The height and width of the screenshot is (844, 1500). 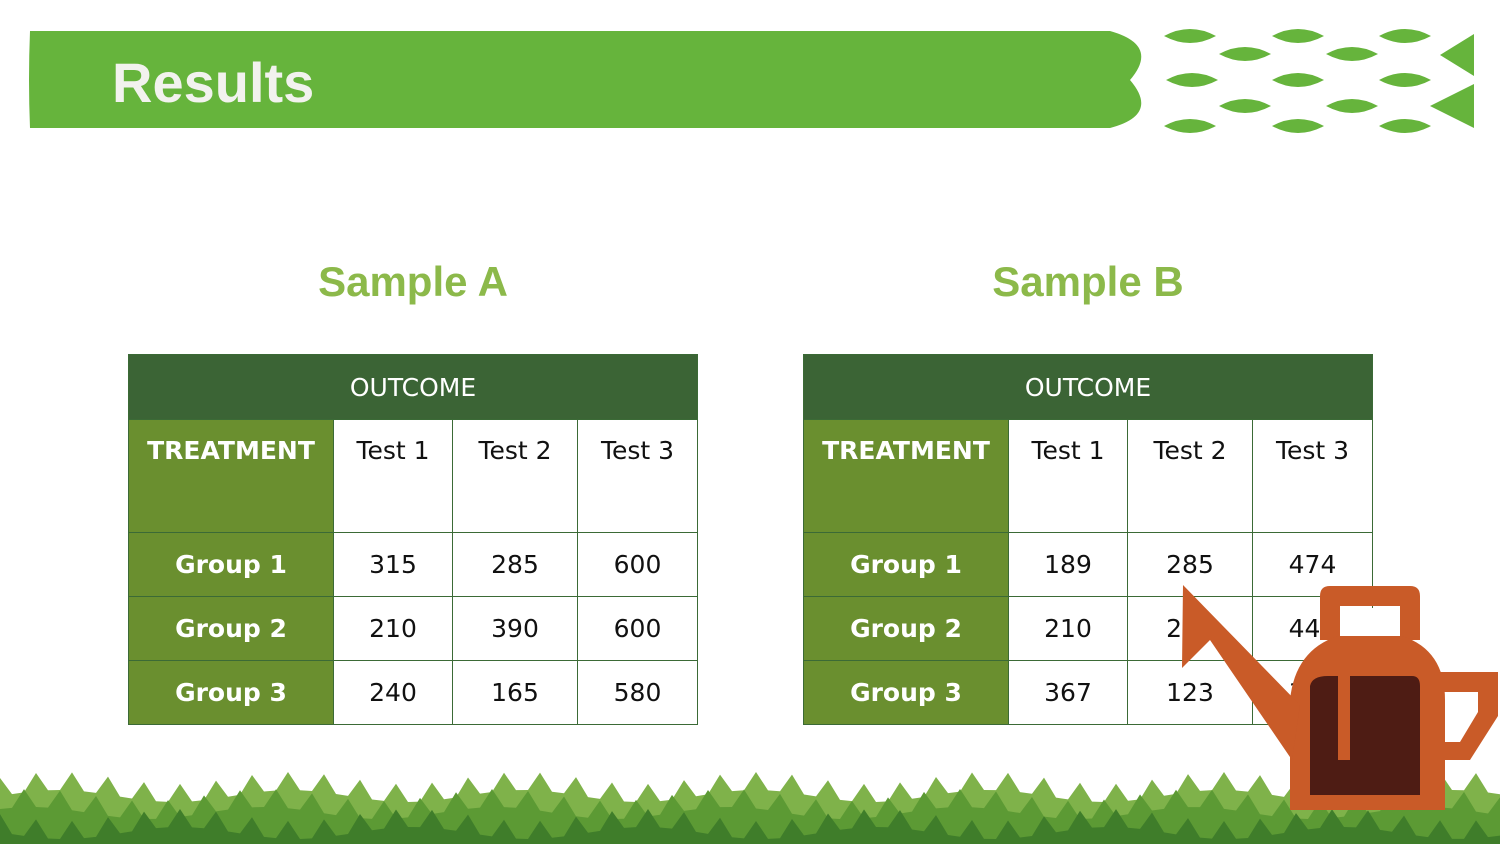 I want to click on value-cell: 315, so click(x=393, y=564).